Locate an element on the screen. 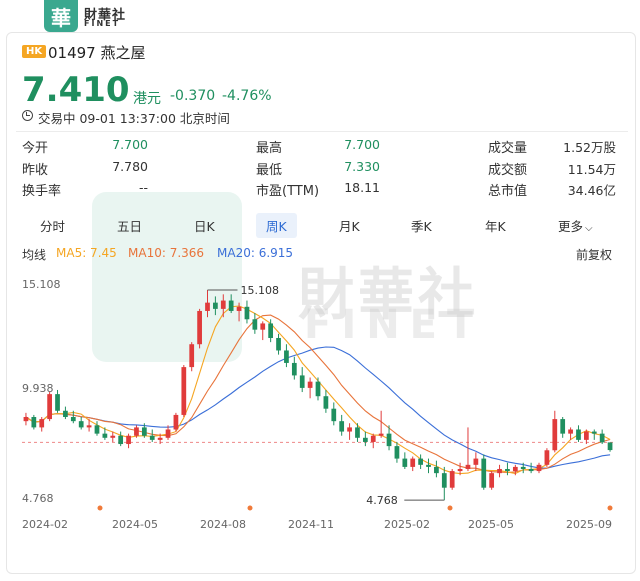 The width and height of the screenshot is (640, 581). tab-monthly-k: 月K is located at coordinates (349, 226).